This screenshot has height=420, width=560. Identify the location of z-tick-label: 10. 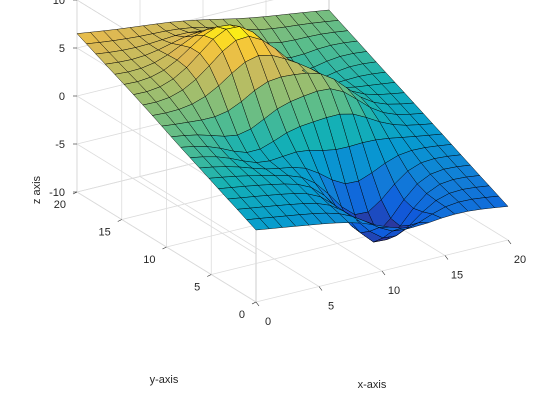
(59, 3).